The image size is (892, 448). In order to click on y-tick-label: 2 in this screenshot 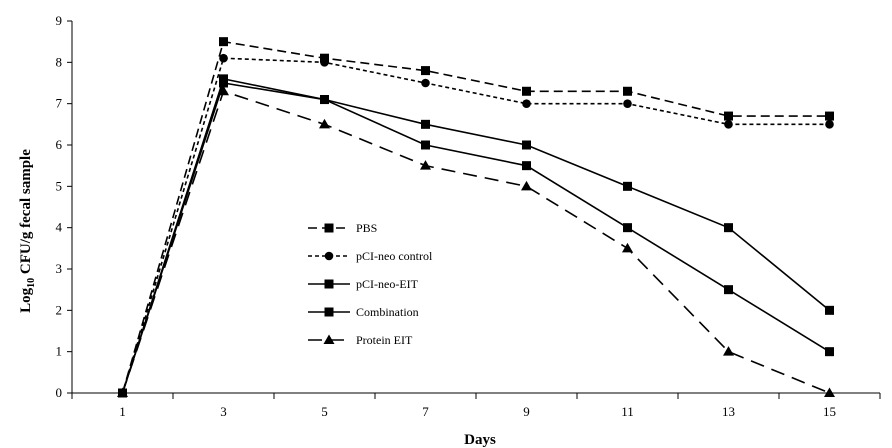, I will do `click(59, 309)`.